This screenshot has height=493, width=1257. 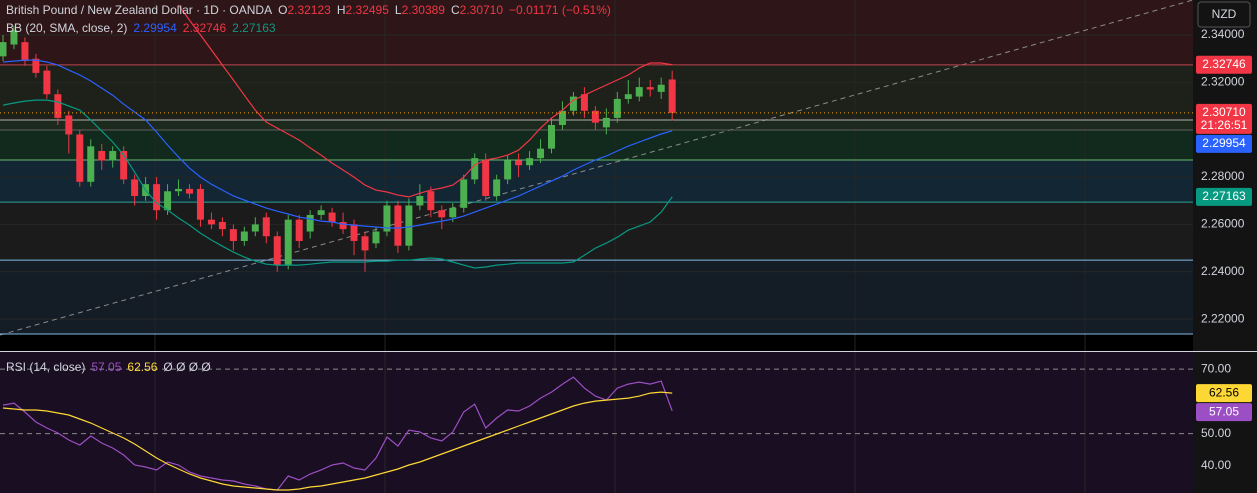 I want to click on bb-values: 2.29954 2.32746 2.27163, so click(x=204, y=28).